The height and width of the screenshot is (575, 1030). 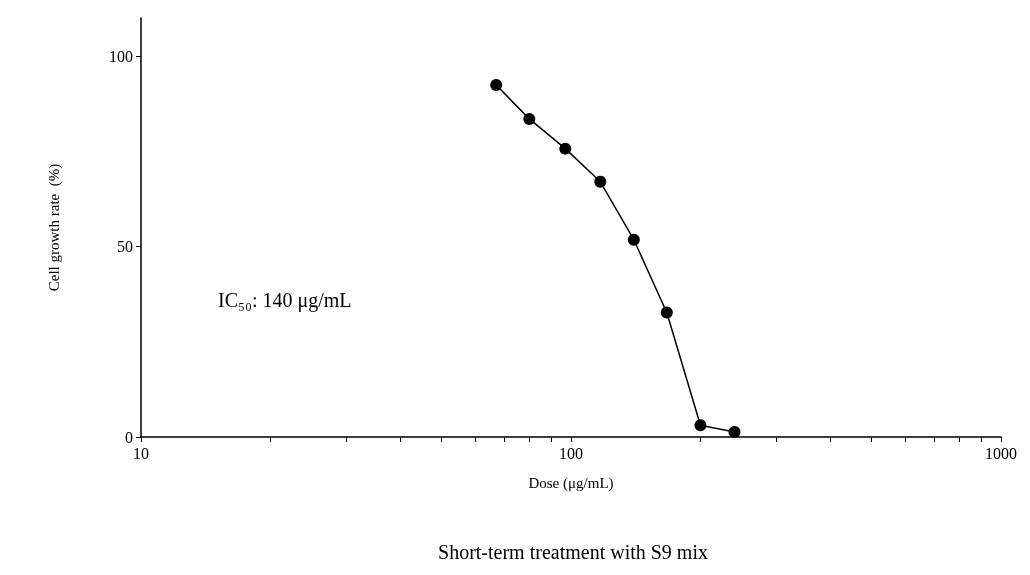 What do you see at coordinates (141, 453) in the screenshot?
I see `x-tick-label: 10` at bounding box center [141, 453].